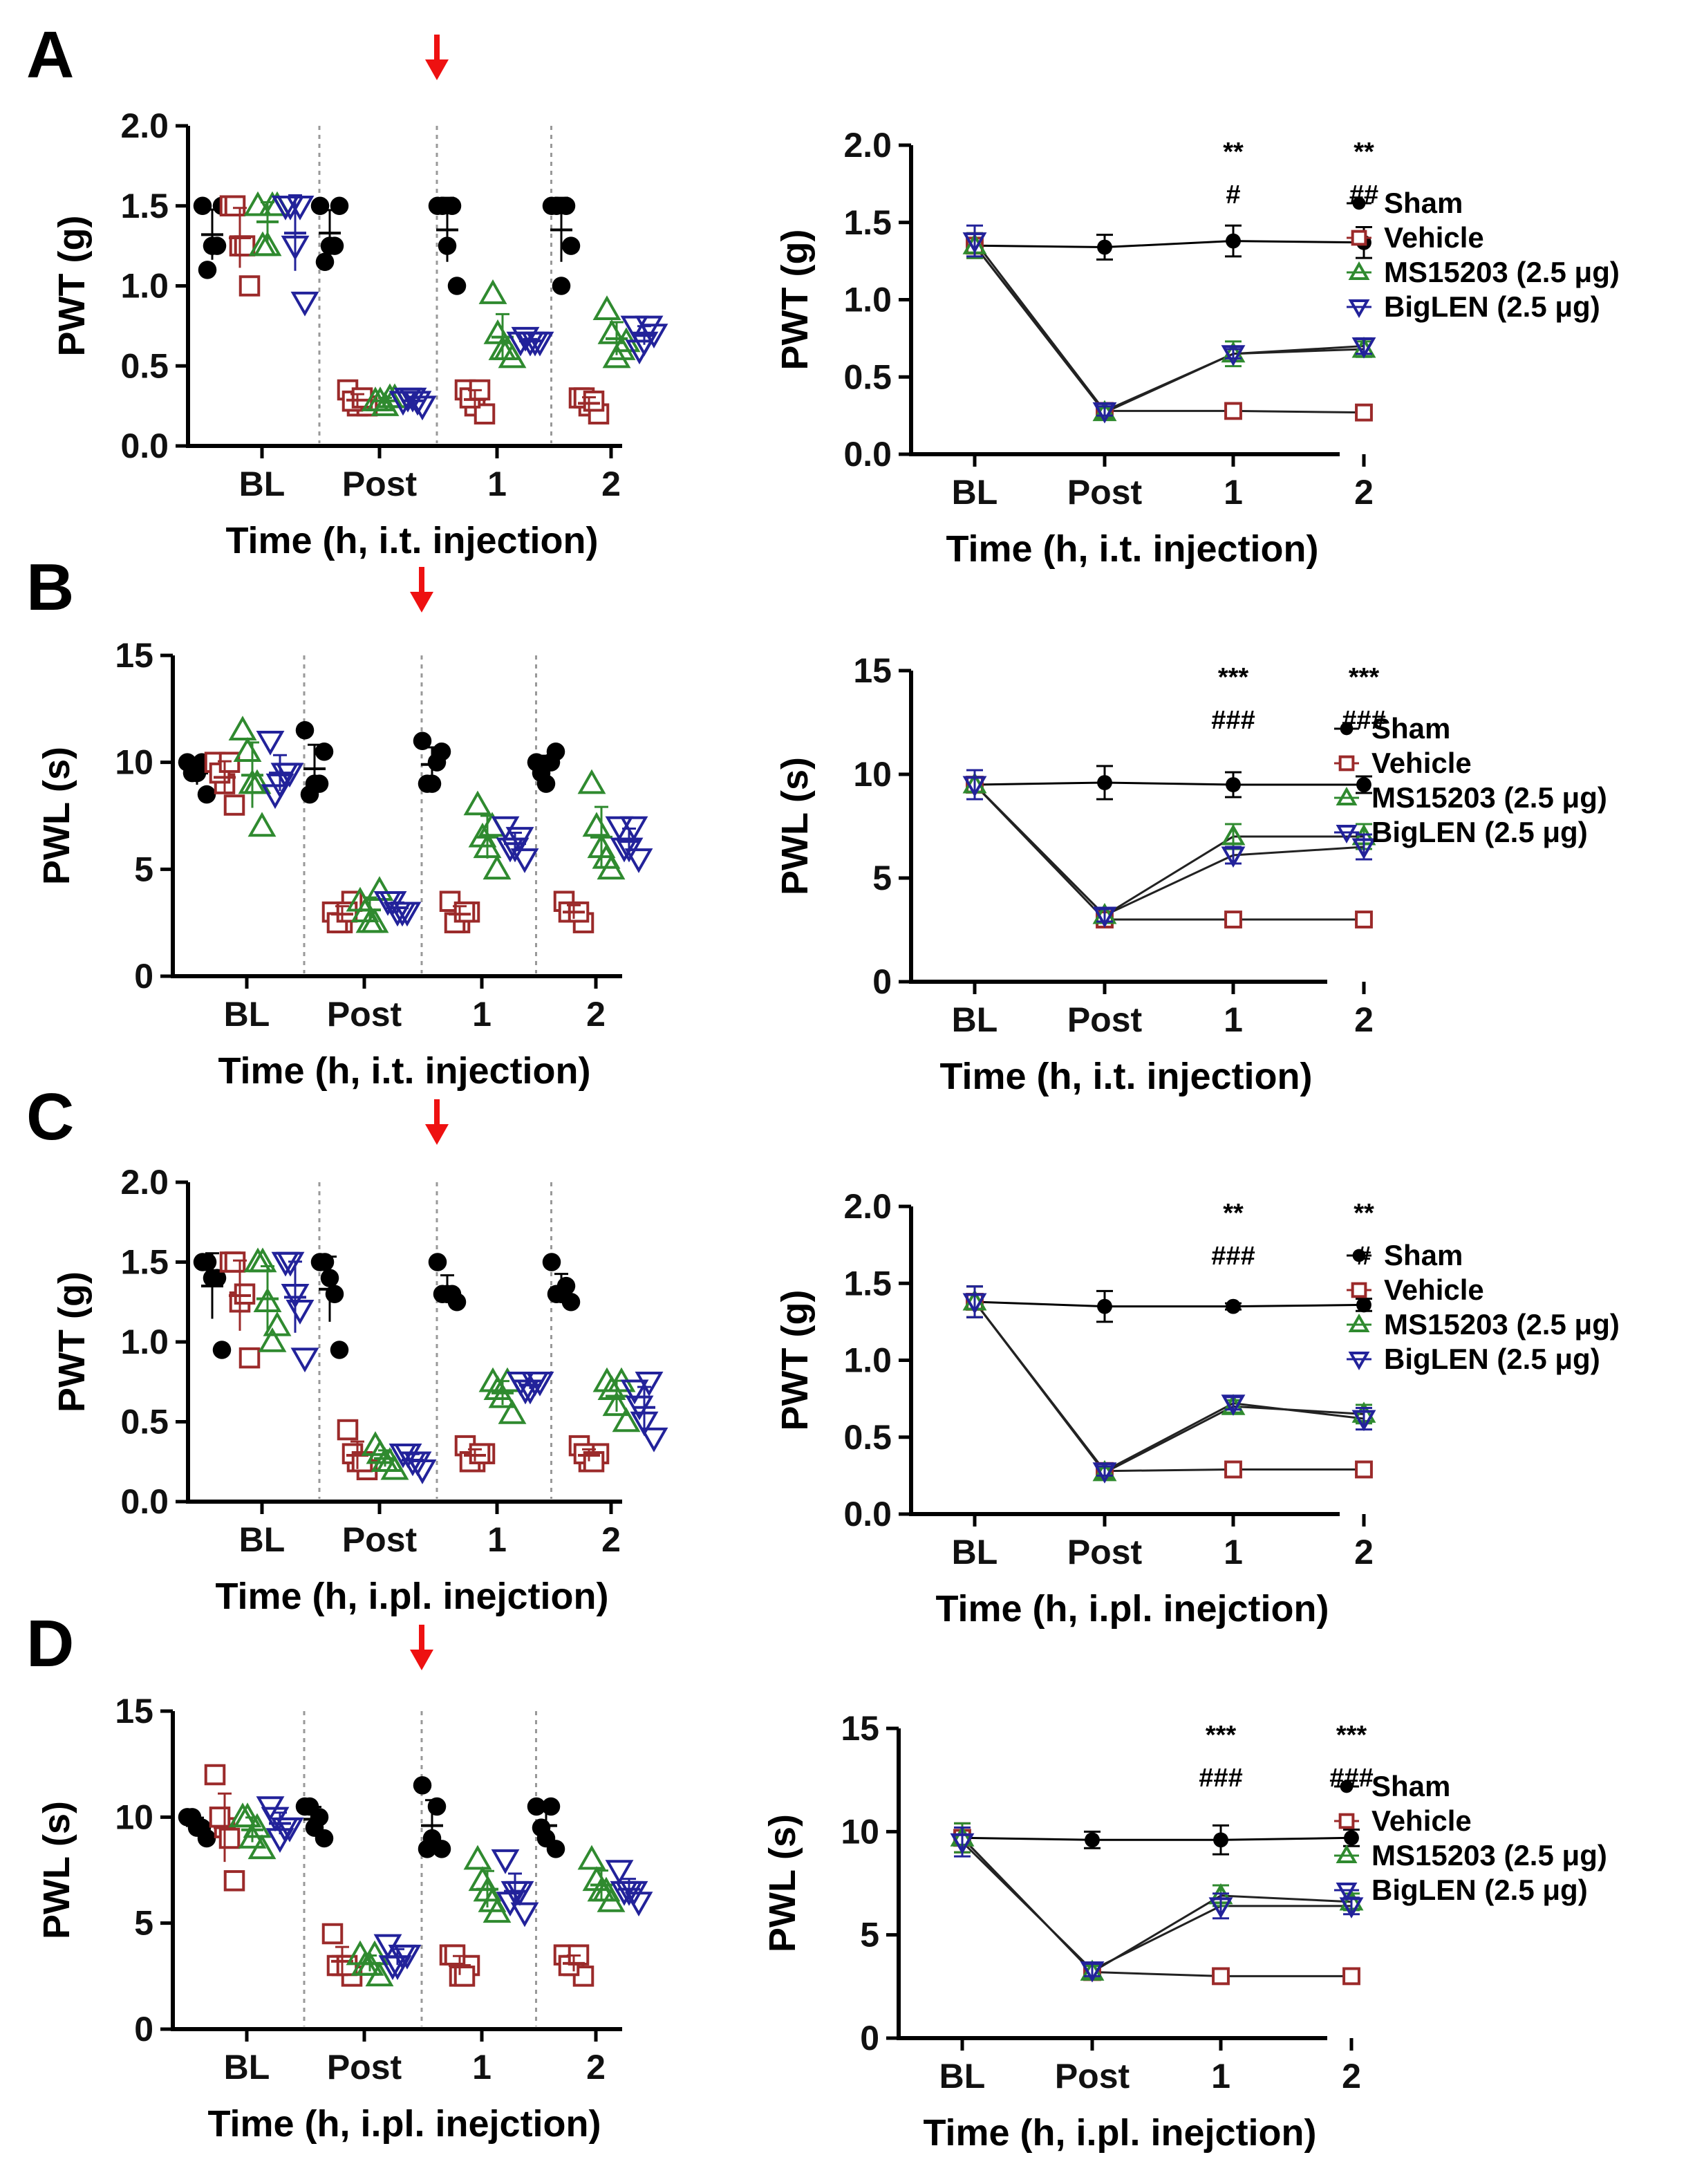 This screenshot has height=2184, width=1695. Describe the element at coordinates (860, 1831) in the screenshot. I see `y-tick-label: 10` at that location.